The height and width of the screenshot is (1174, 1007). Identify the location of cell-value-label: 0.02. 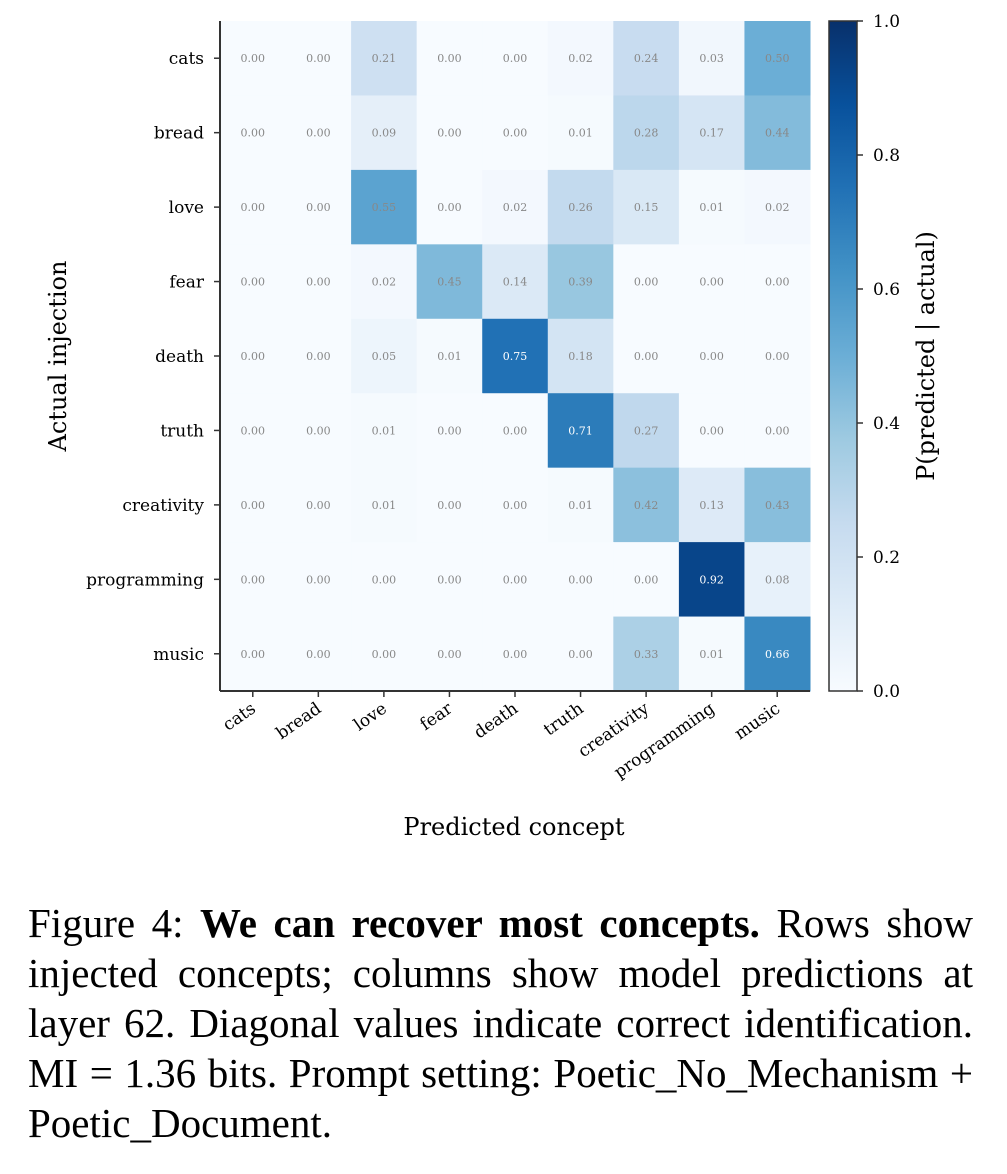
(515, 207).